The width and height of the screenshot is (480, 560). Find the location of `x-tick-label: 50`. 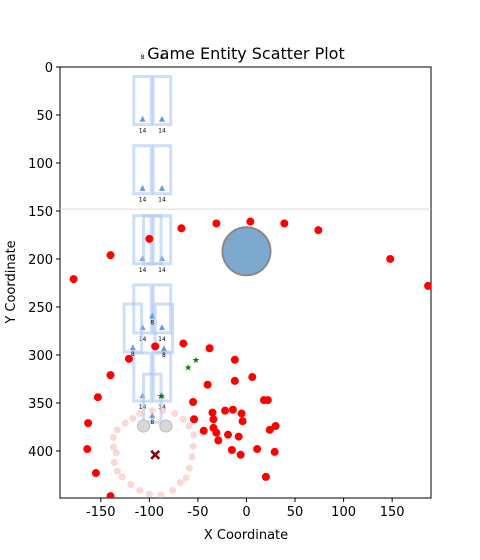

x-tick-label: 50 is located at coordinates (295, 512).